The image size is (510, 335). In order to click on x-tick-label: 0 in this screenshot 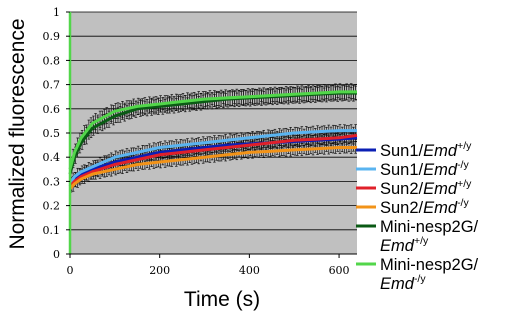, I will do `click(70, 270)`.